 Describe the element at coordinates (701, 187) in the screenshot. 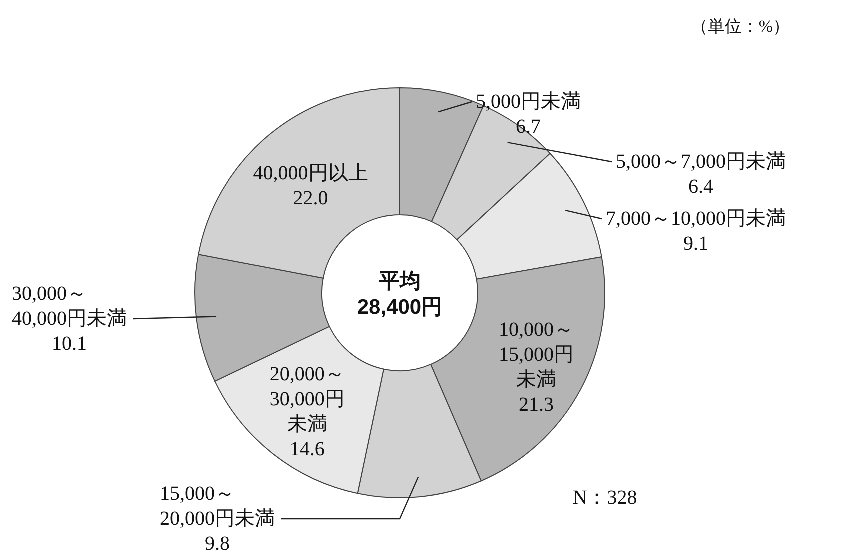

I see `data-label: 6.4` at that location.